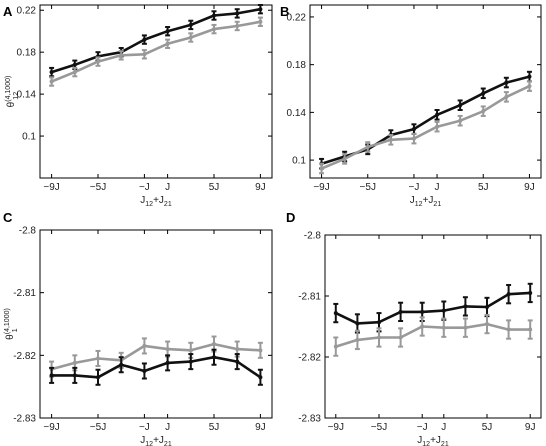  Describe the element at coordinates (309, 419) in the screenshot. I see `y-tick-label: -2.83` at that location.